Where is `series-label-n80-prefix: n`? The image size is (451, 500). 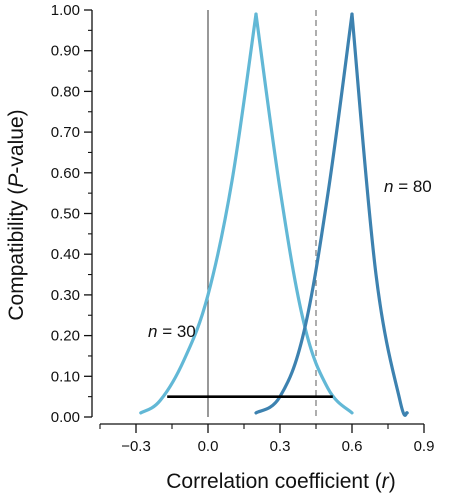 series-label-n80-prefix: n is located at coordinates (388, 186).